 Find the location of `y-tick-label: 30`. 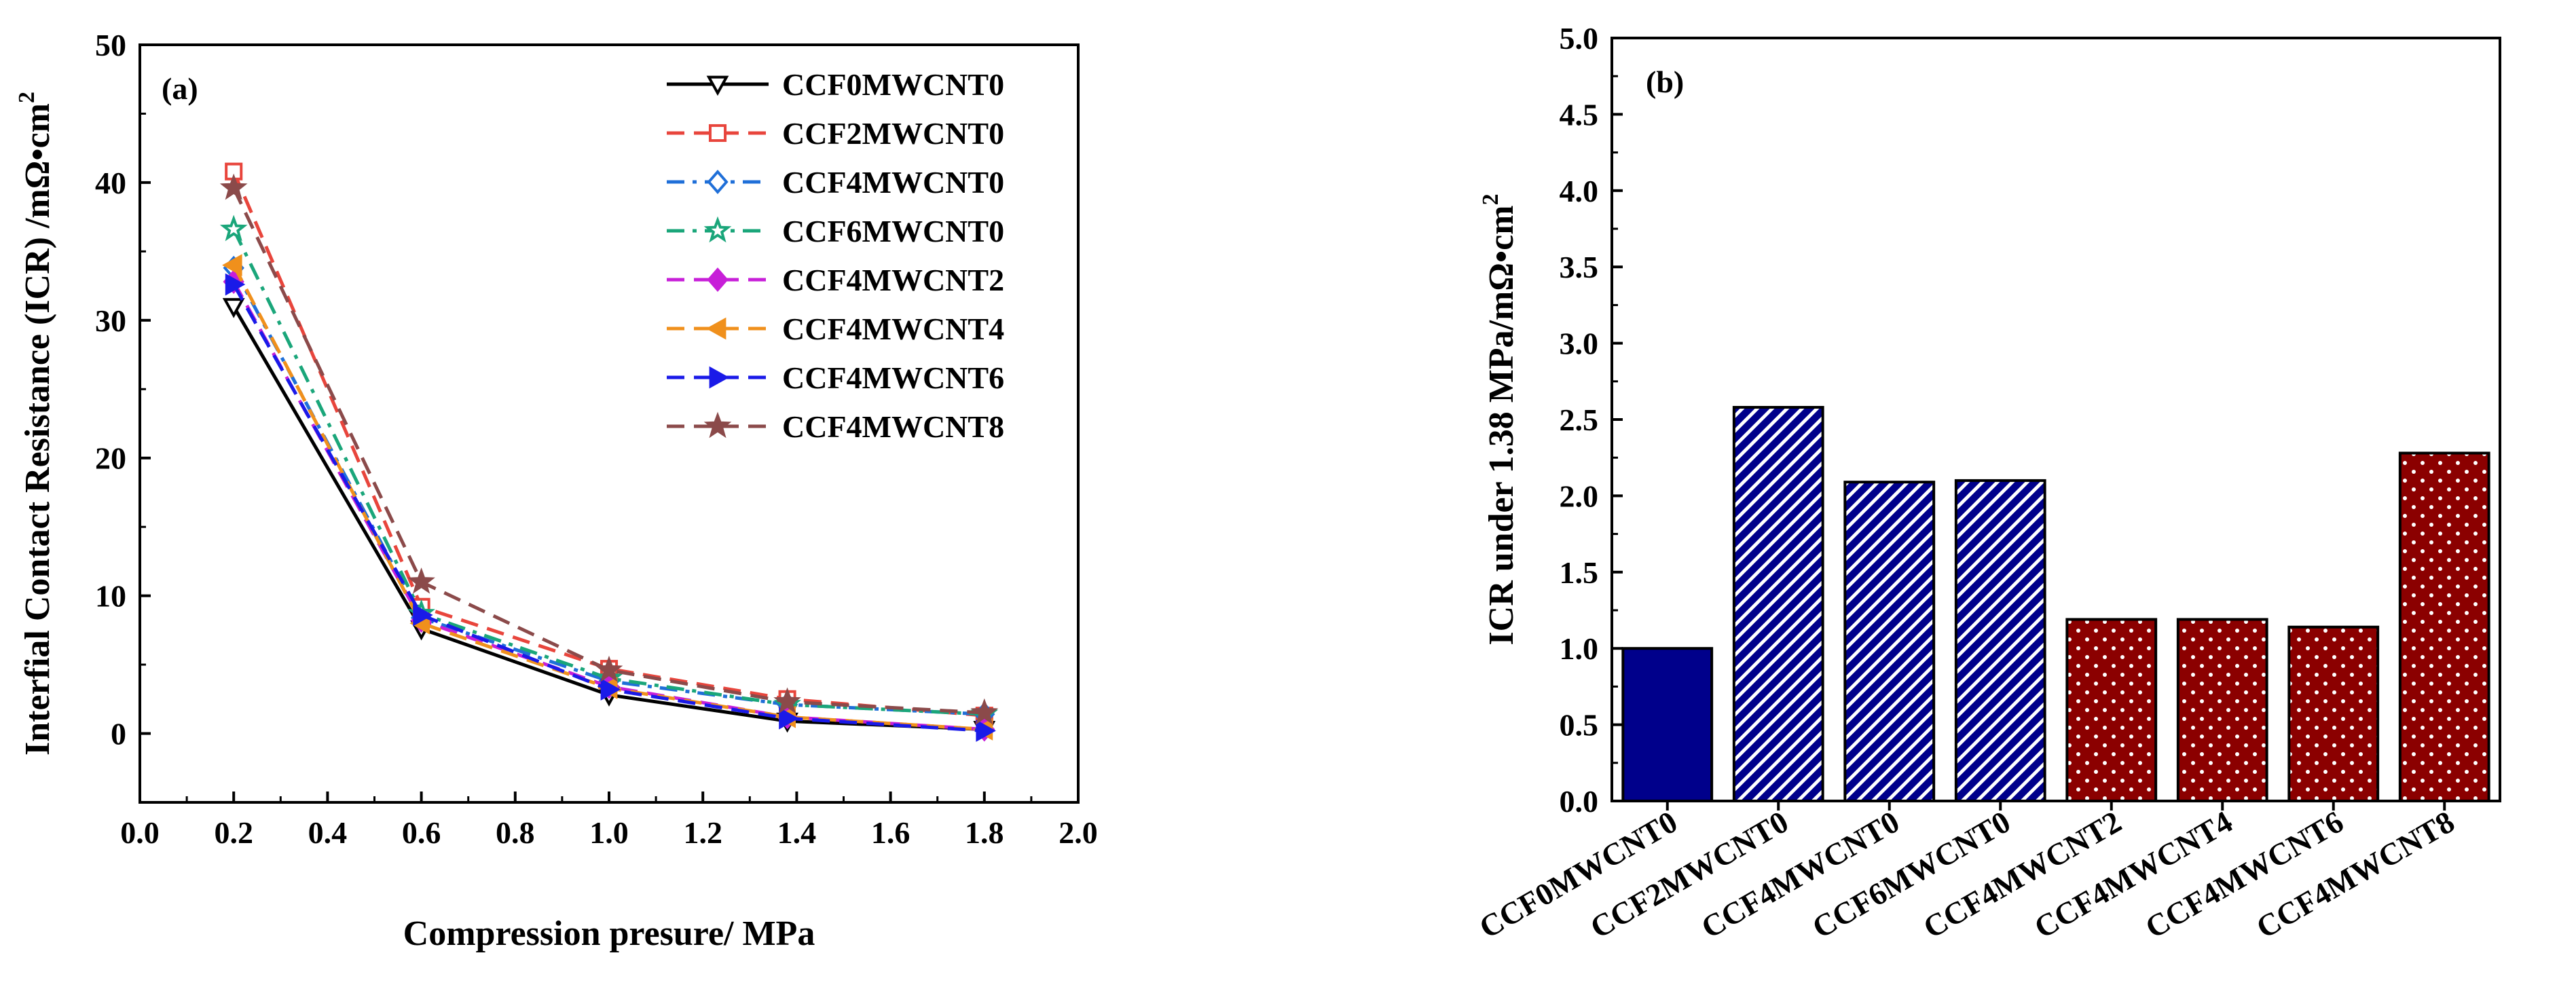

y-tick-label: 30 is located at coordinates (110, 320).